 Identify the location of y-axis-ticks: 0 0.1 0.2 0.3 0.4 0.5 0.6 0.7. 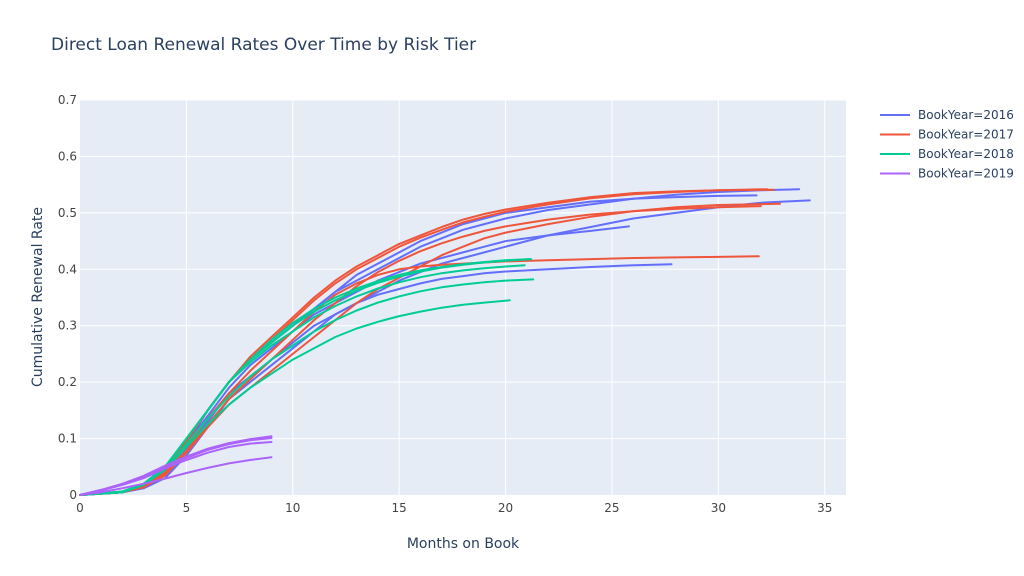
(67, 297).